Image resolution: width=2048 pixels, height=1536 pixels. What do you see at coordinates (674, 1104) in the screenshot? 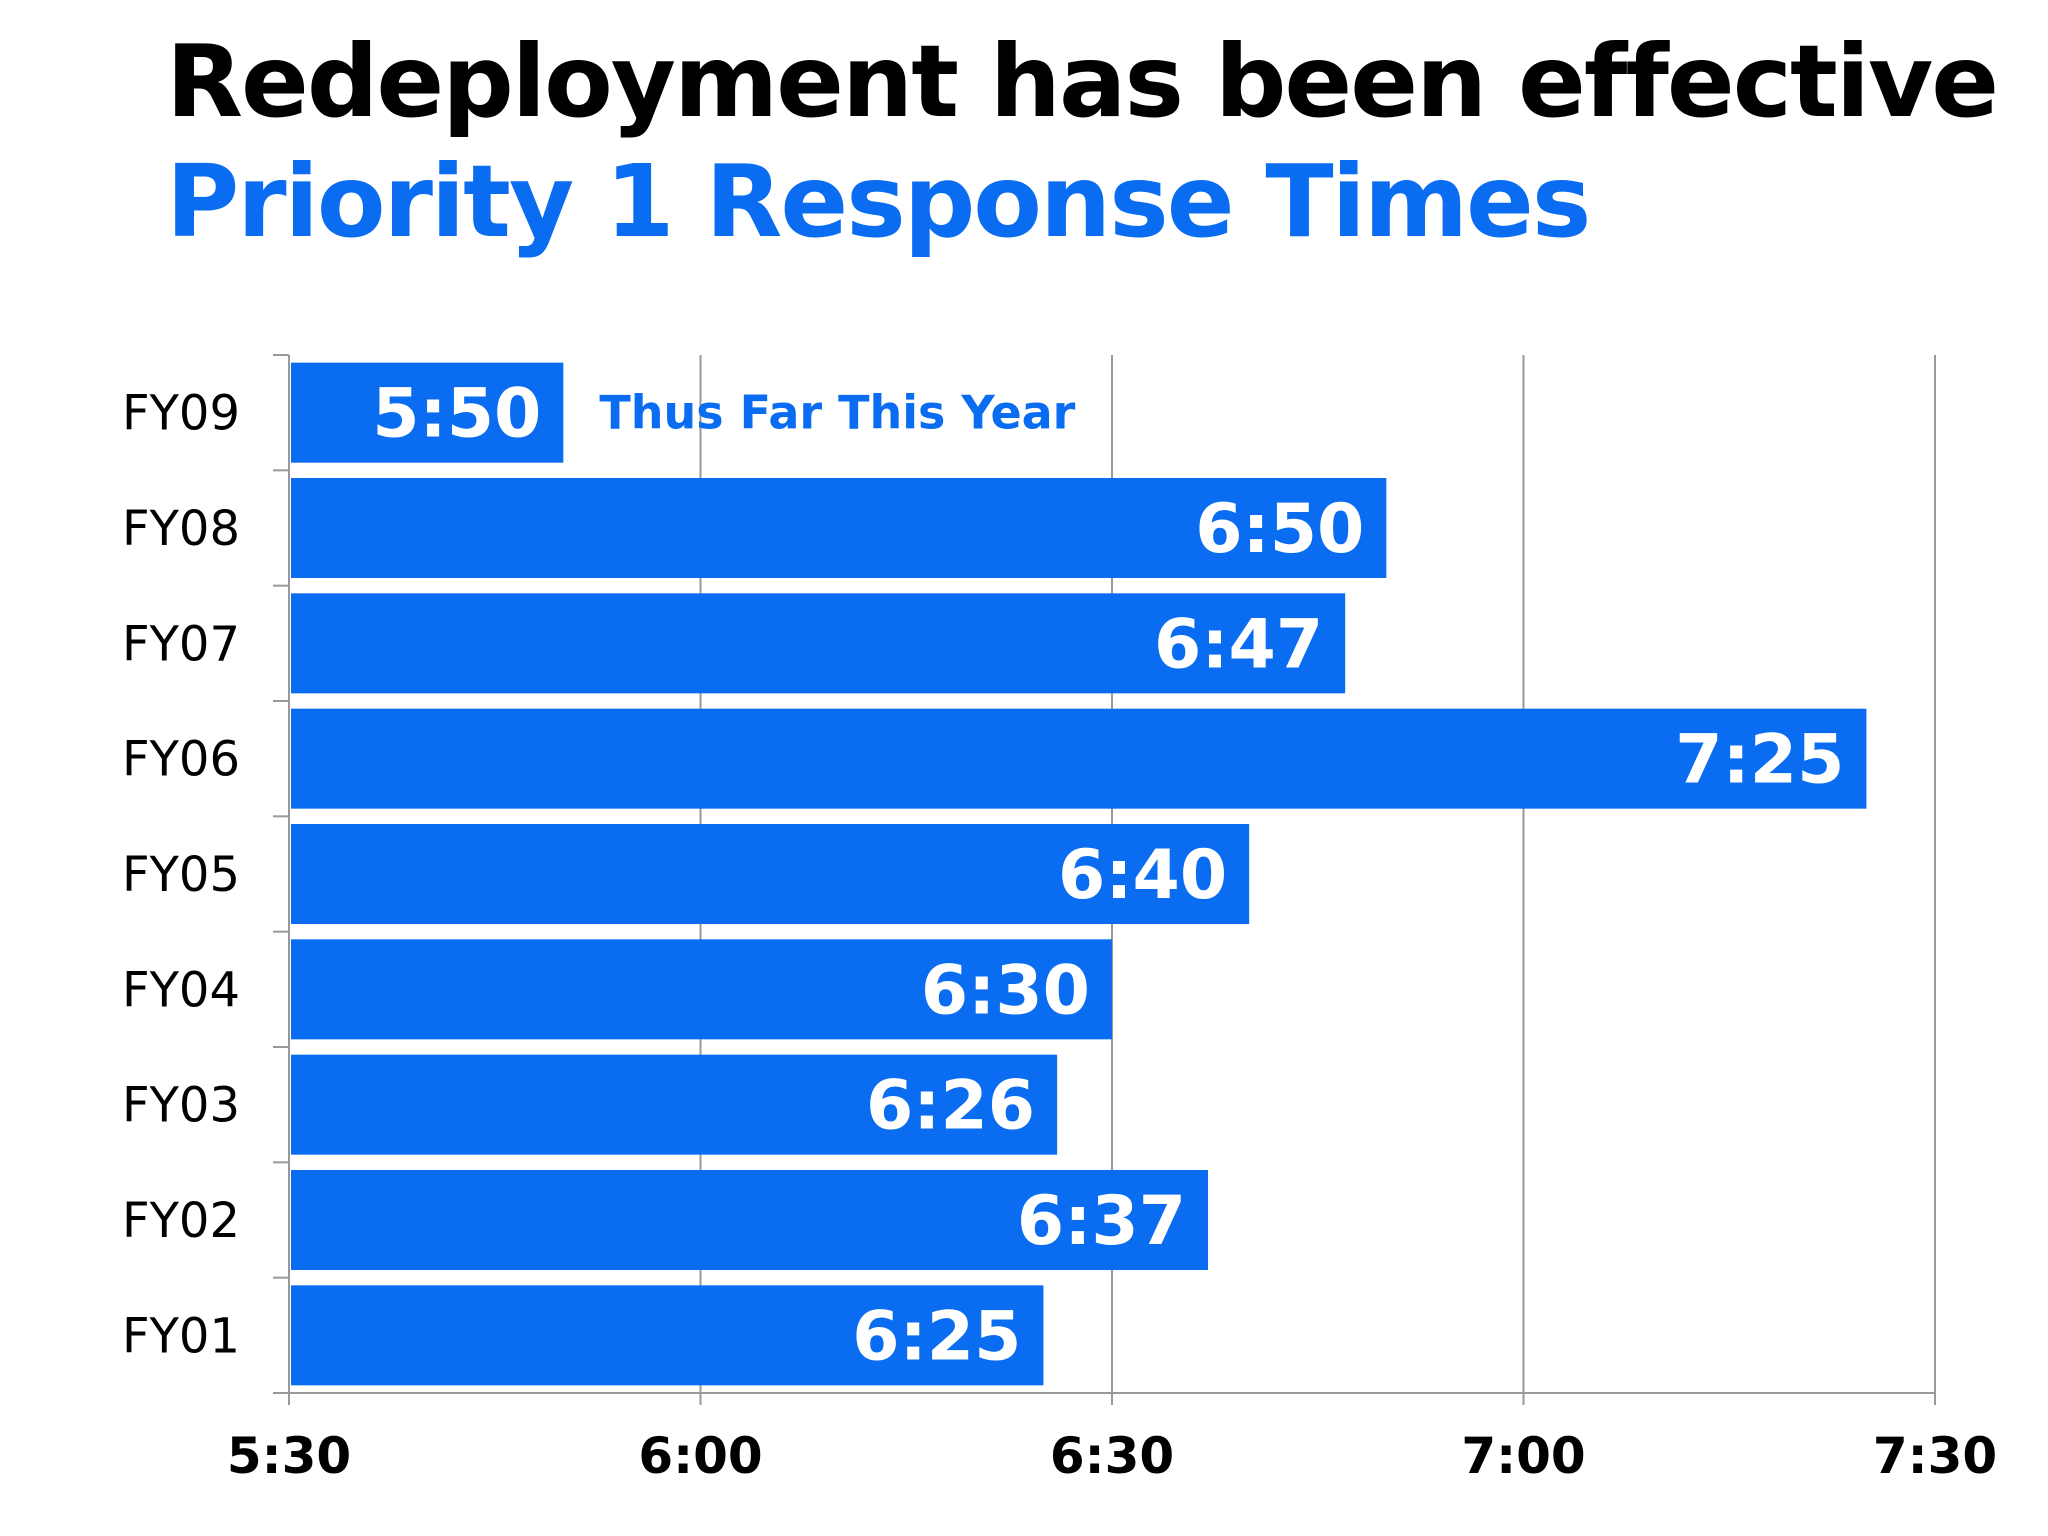
I see `bar-fy03` at bounding box center [674, 1104].